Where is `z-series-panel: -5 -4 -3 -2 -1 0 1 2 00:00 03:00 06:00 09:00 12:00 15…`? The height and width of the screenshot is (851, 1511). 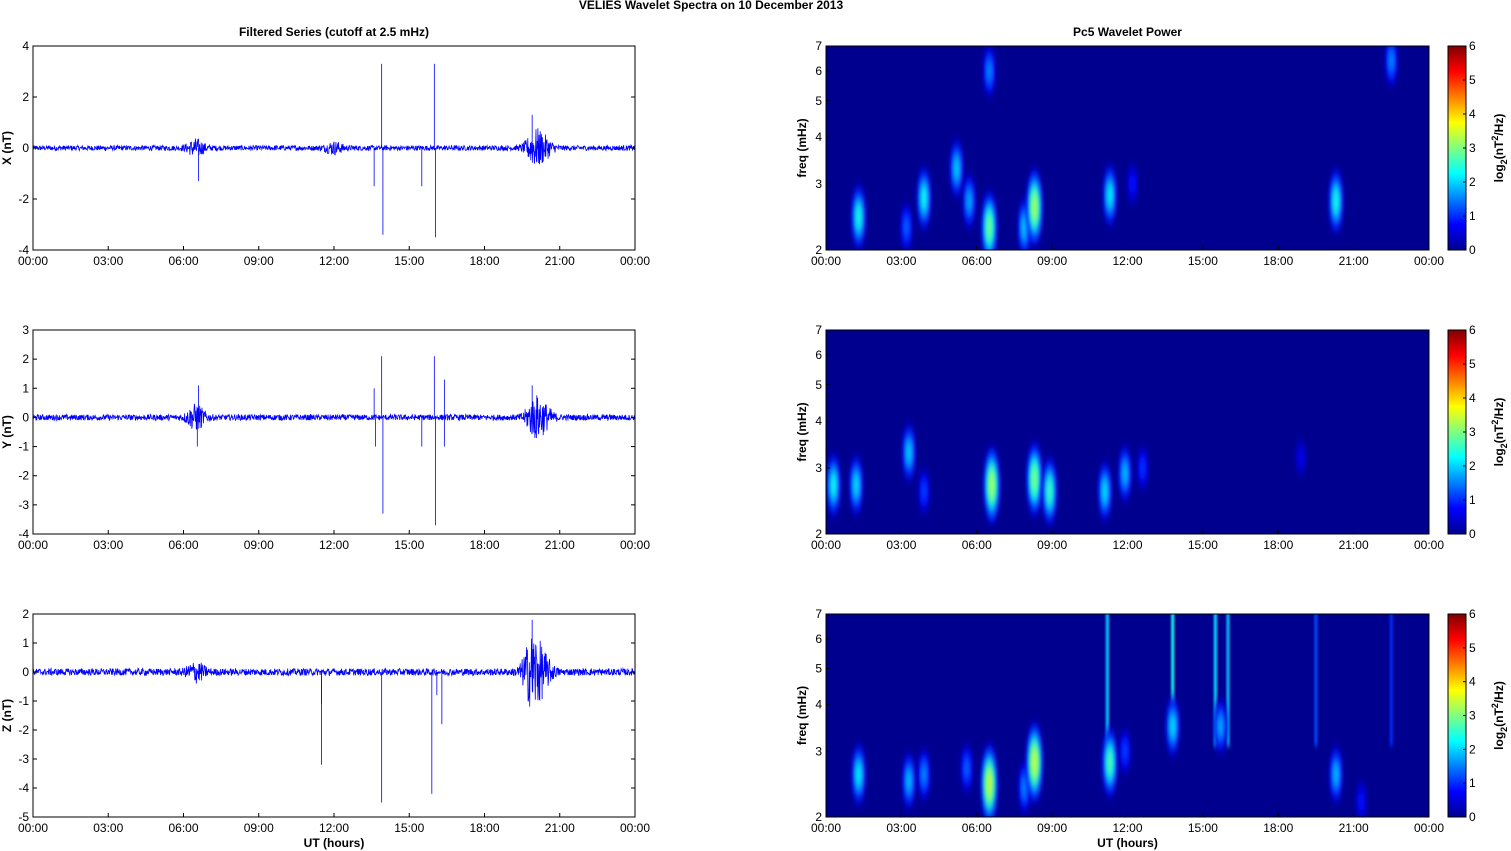
z-series-panel: -5 -4 -3 -2 -1 0 1 2 00:00 03:00 06:00 09:00 12:00 15… is located at coordinates (325, 728).